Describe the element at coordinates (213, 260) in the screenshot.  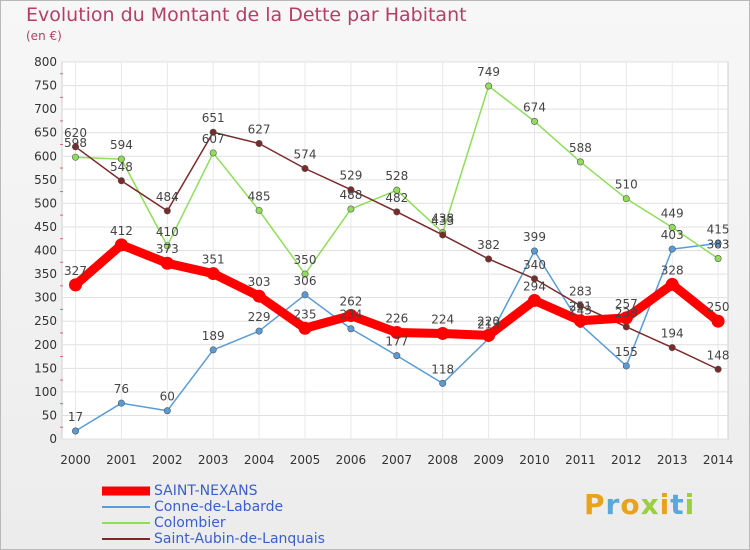
I see `data-label: 351` at that location.